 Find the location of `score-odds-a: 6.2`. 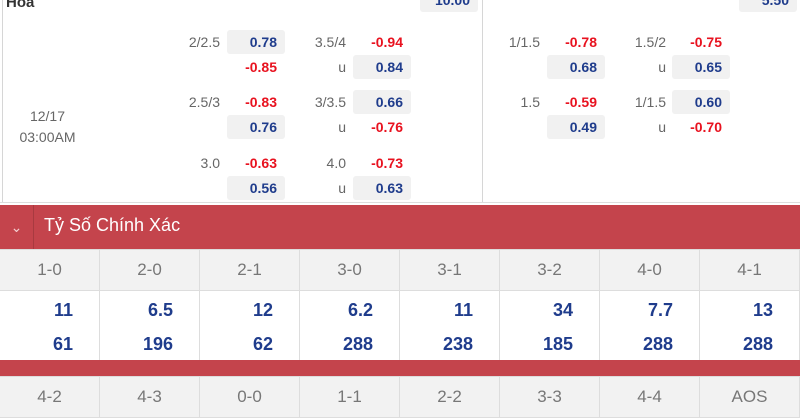

score-odds-a: 6.2 is located at coordinates (360, 310).